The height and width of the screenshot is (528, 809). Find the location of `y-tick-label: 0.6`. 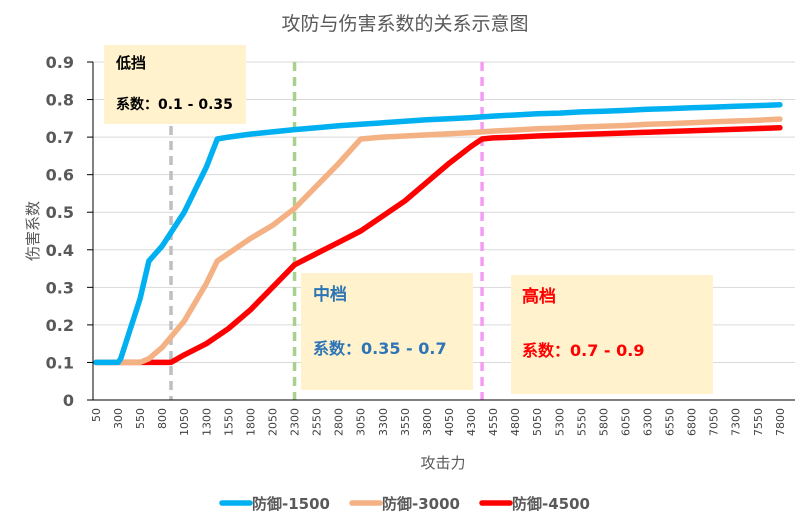

y-tick-label: 0.6 is located at coordinates (60, 175).